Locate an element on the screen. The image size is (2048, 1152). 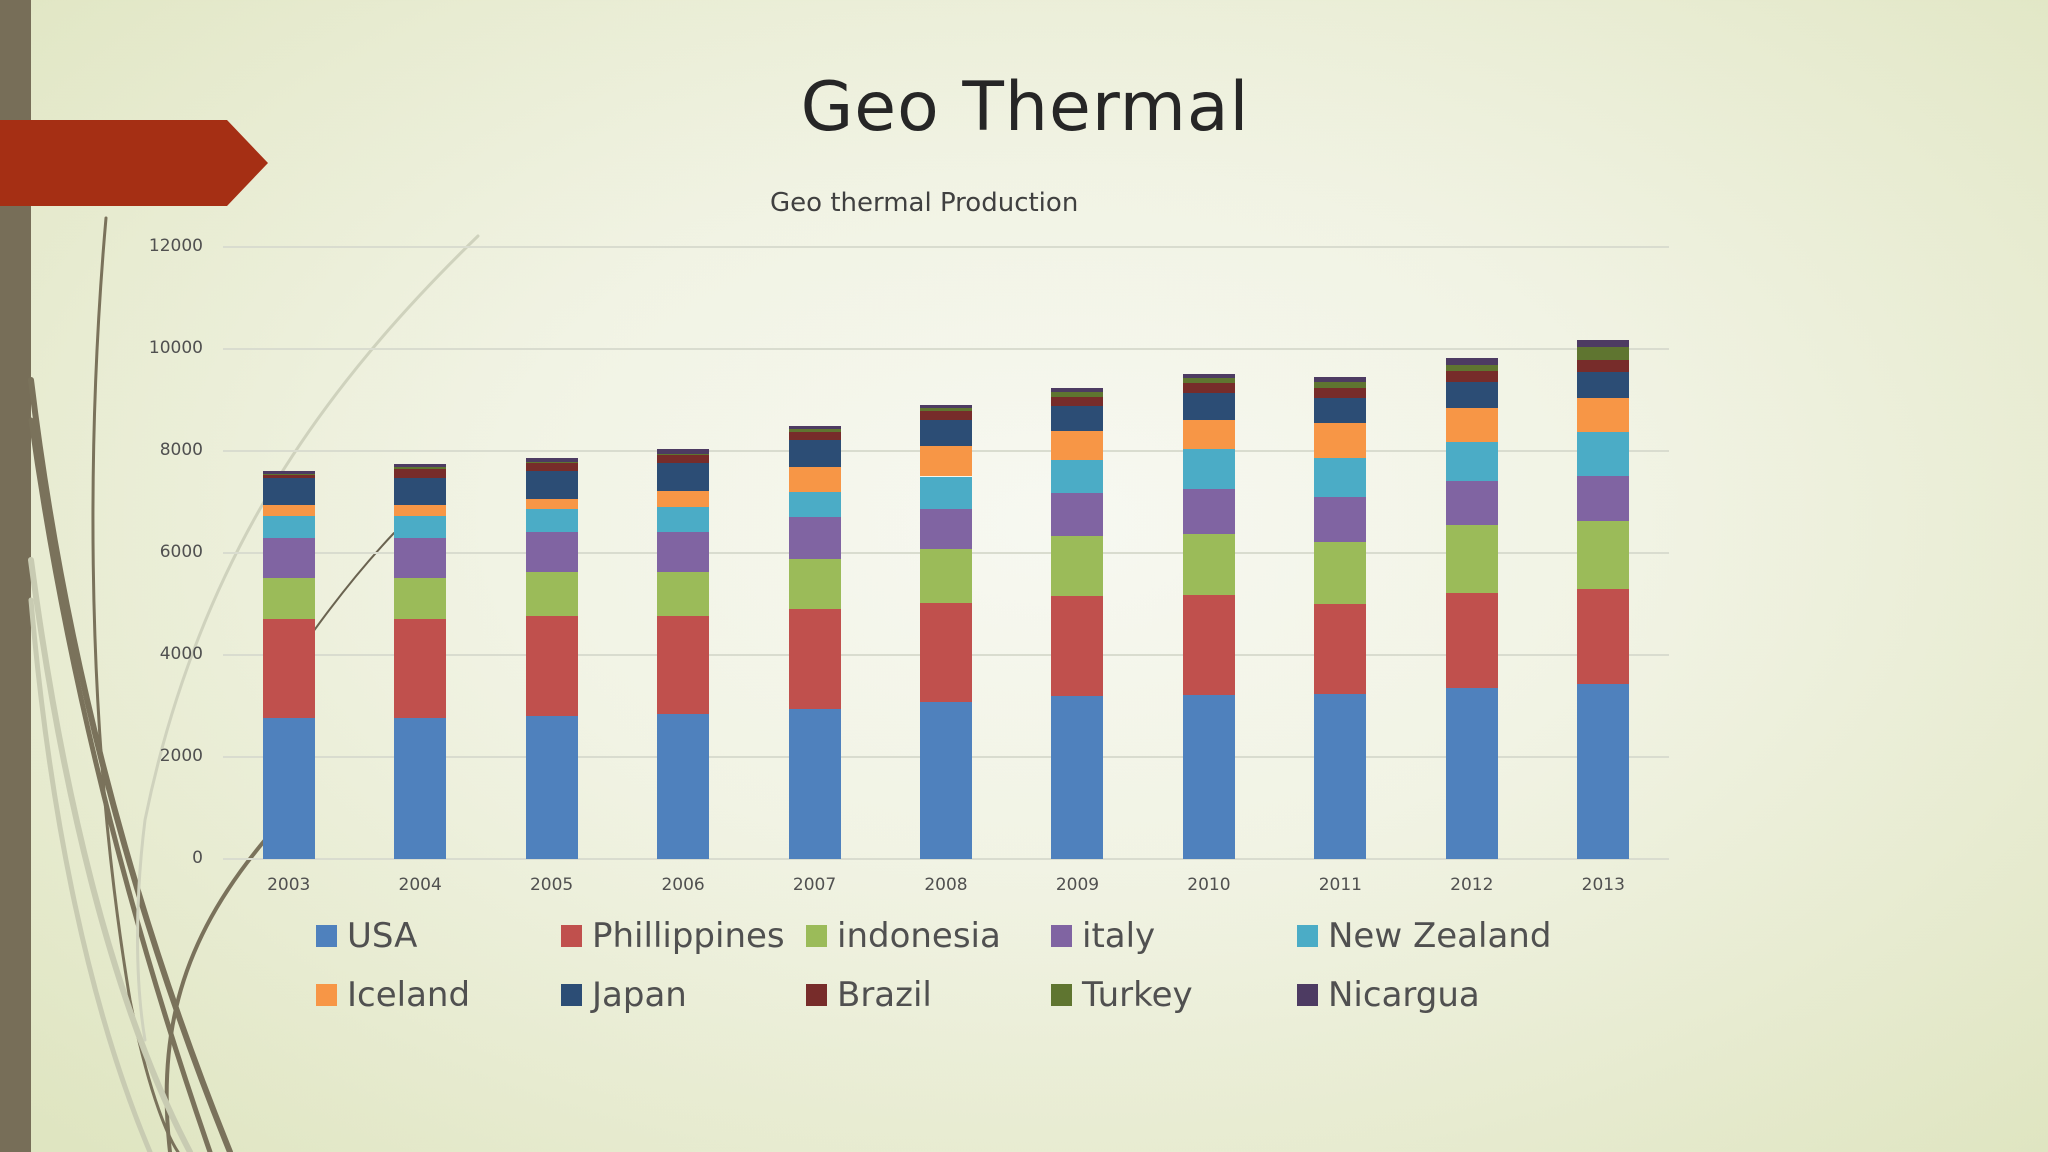
y-tick-label: 0 is located at coordinates (197, 858).